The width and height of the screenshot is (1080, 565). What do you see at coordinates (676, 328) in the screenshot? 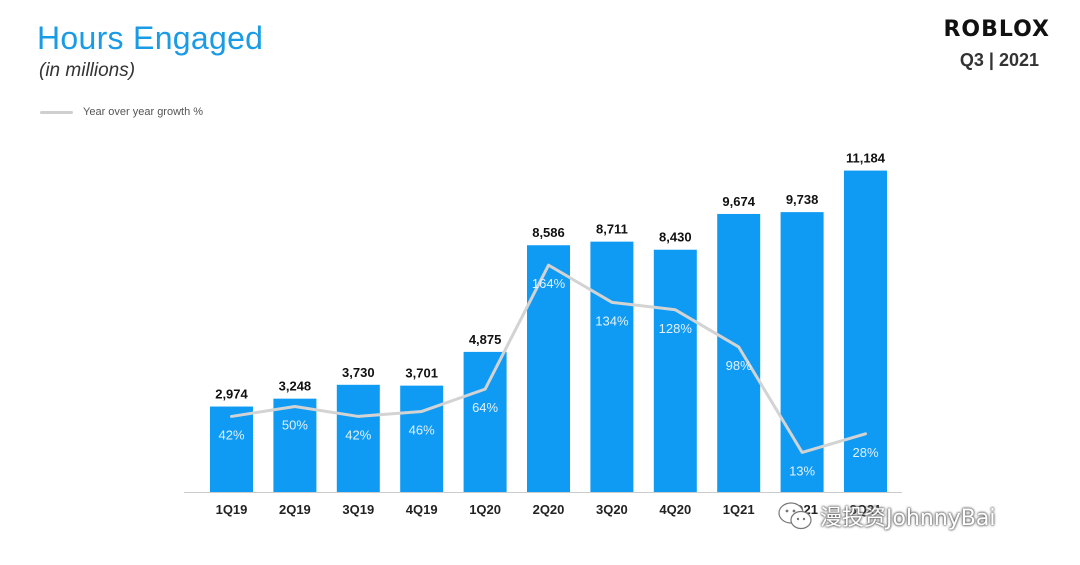
I see `growth-label: 128%` at bounding box center [676, 328].